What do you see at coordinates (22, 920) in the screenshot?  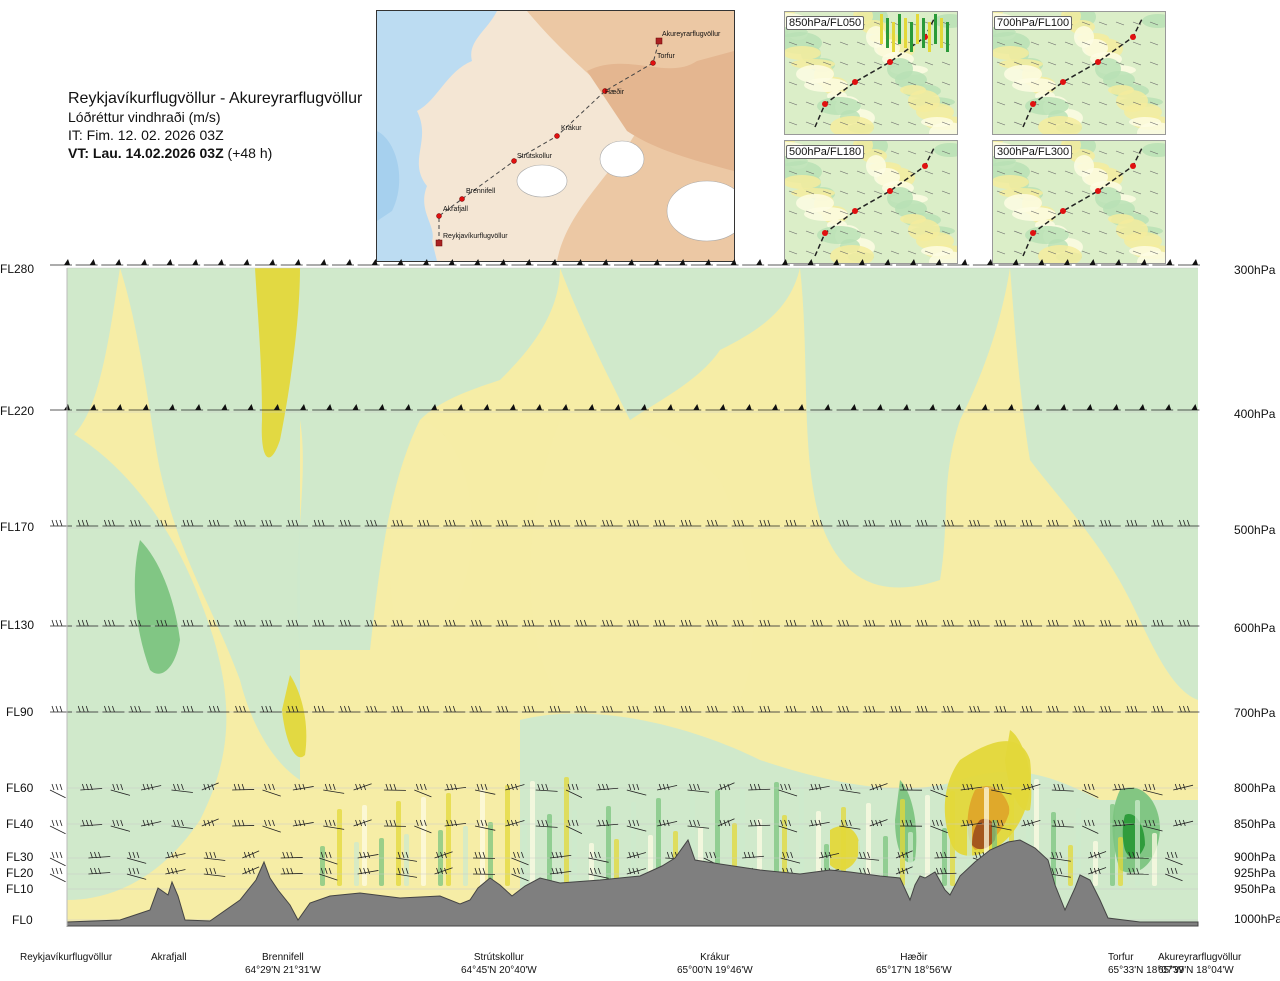 I see `fl-label-0: FL0` at bounding box center [22, 920].